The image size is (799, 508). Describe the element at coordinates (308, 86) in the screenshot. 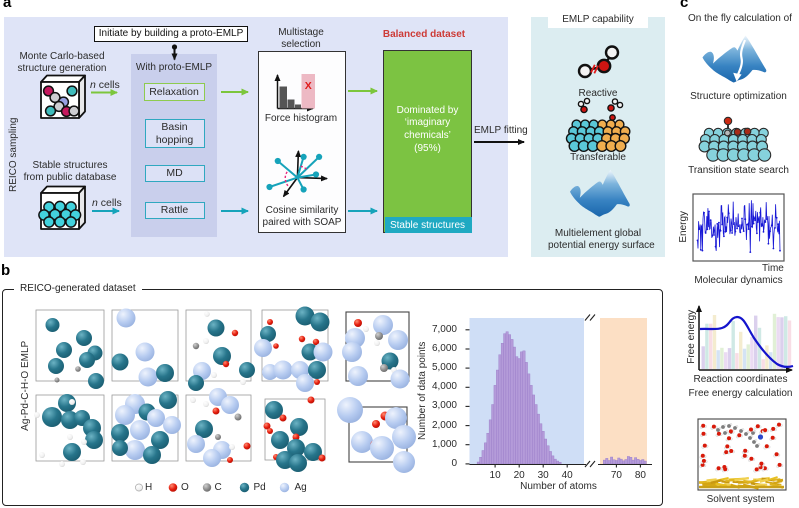

I see `svg-text: X` at that location.